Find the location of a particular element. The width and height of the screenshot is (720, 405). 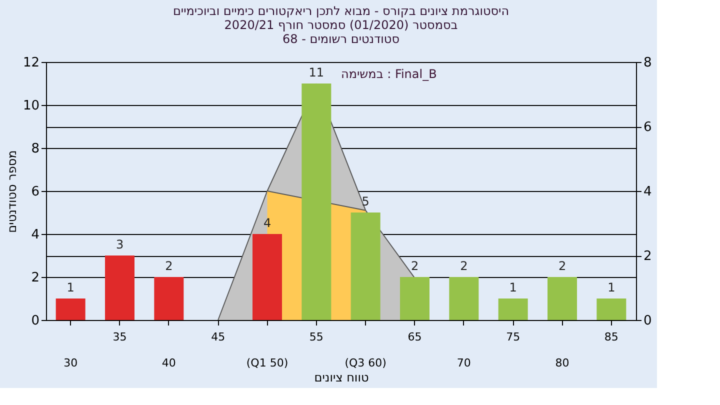

y-tick-label: 4 is located at coordinates (35, 235).